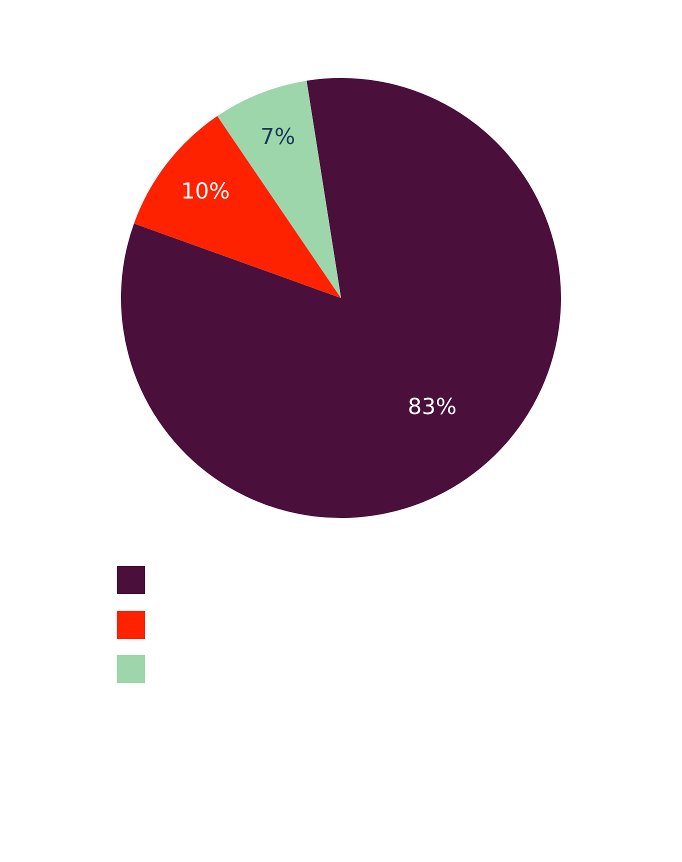 The width and height of the screenshot is (682, 862). What do you see at coordinates (432, 407) in the screenshot?
I see `data-label: 83%` at bounding box center [432, 407].